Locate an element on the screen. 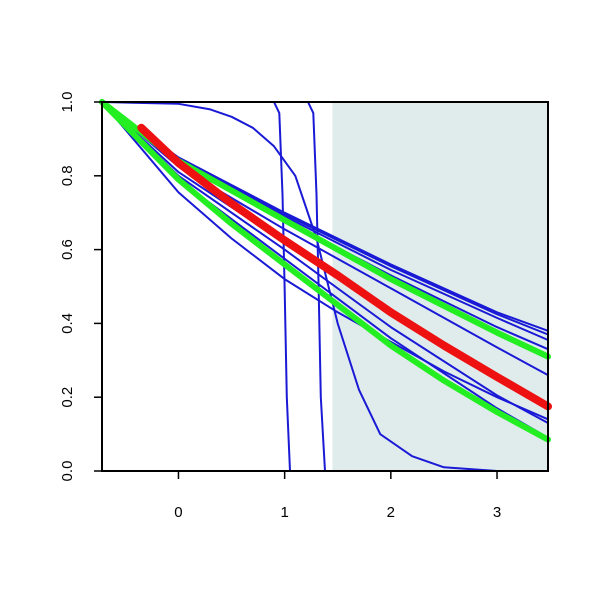 Image resolution: width=600 pixels, height=605 pixels. y-tick-label: 0.2 is located at coordinates (67, 397).